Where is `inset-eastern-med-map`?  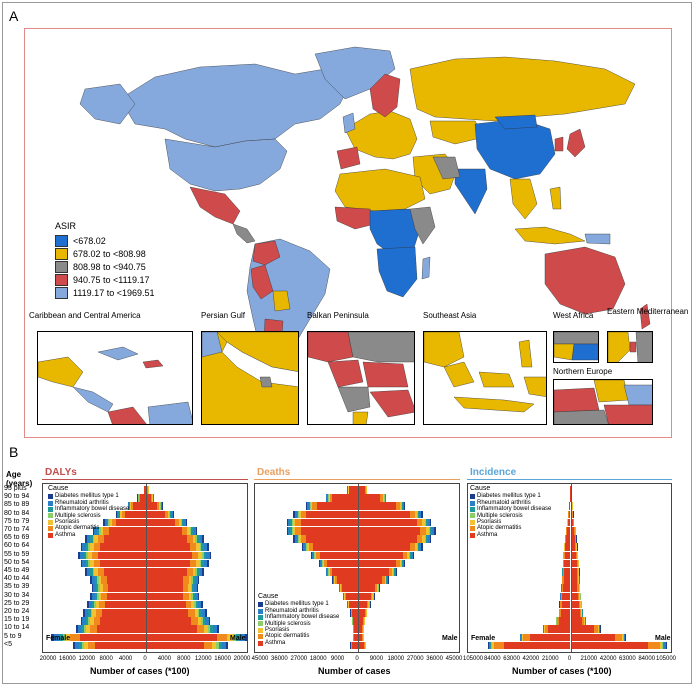
inset-eastern-med-map is located at coordinates (630, 347).